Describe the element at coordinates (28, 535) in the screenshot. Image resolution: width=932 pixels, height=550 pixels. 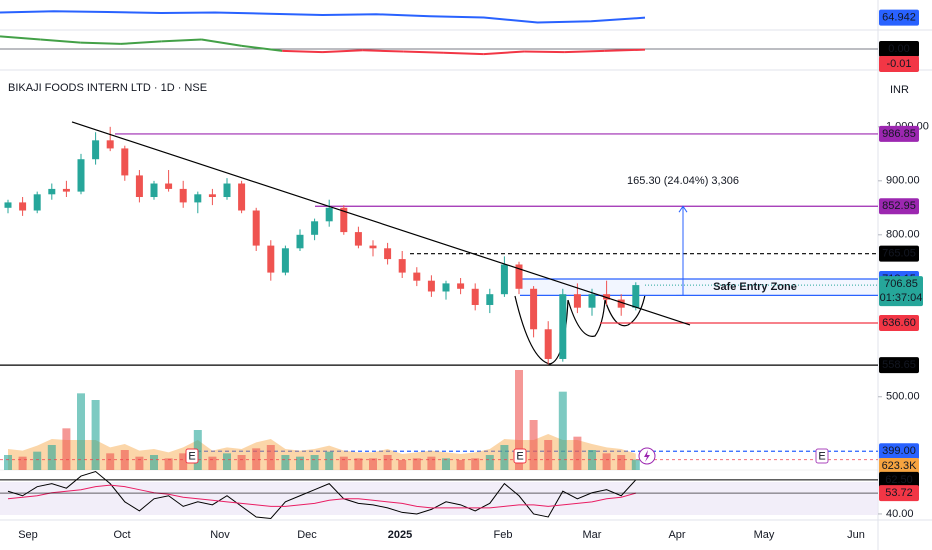
I see `time-label: Sep` at that location.